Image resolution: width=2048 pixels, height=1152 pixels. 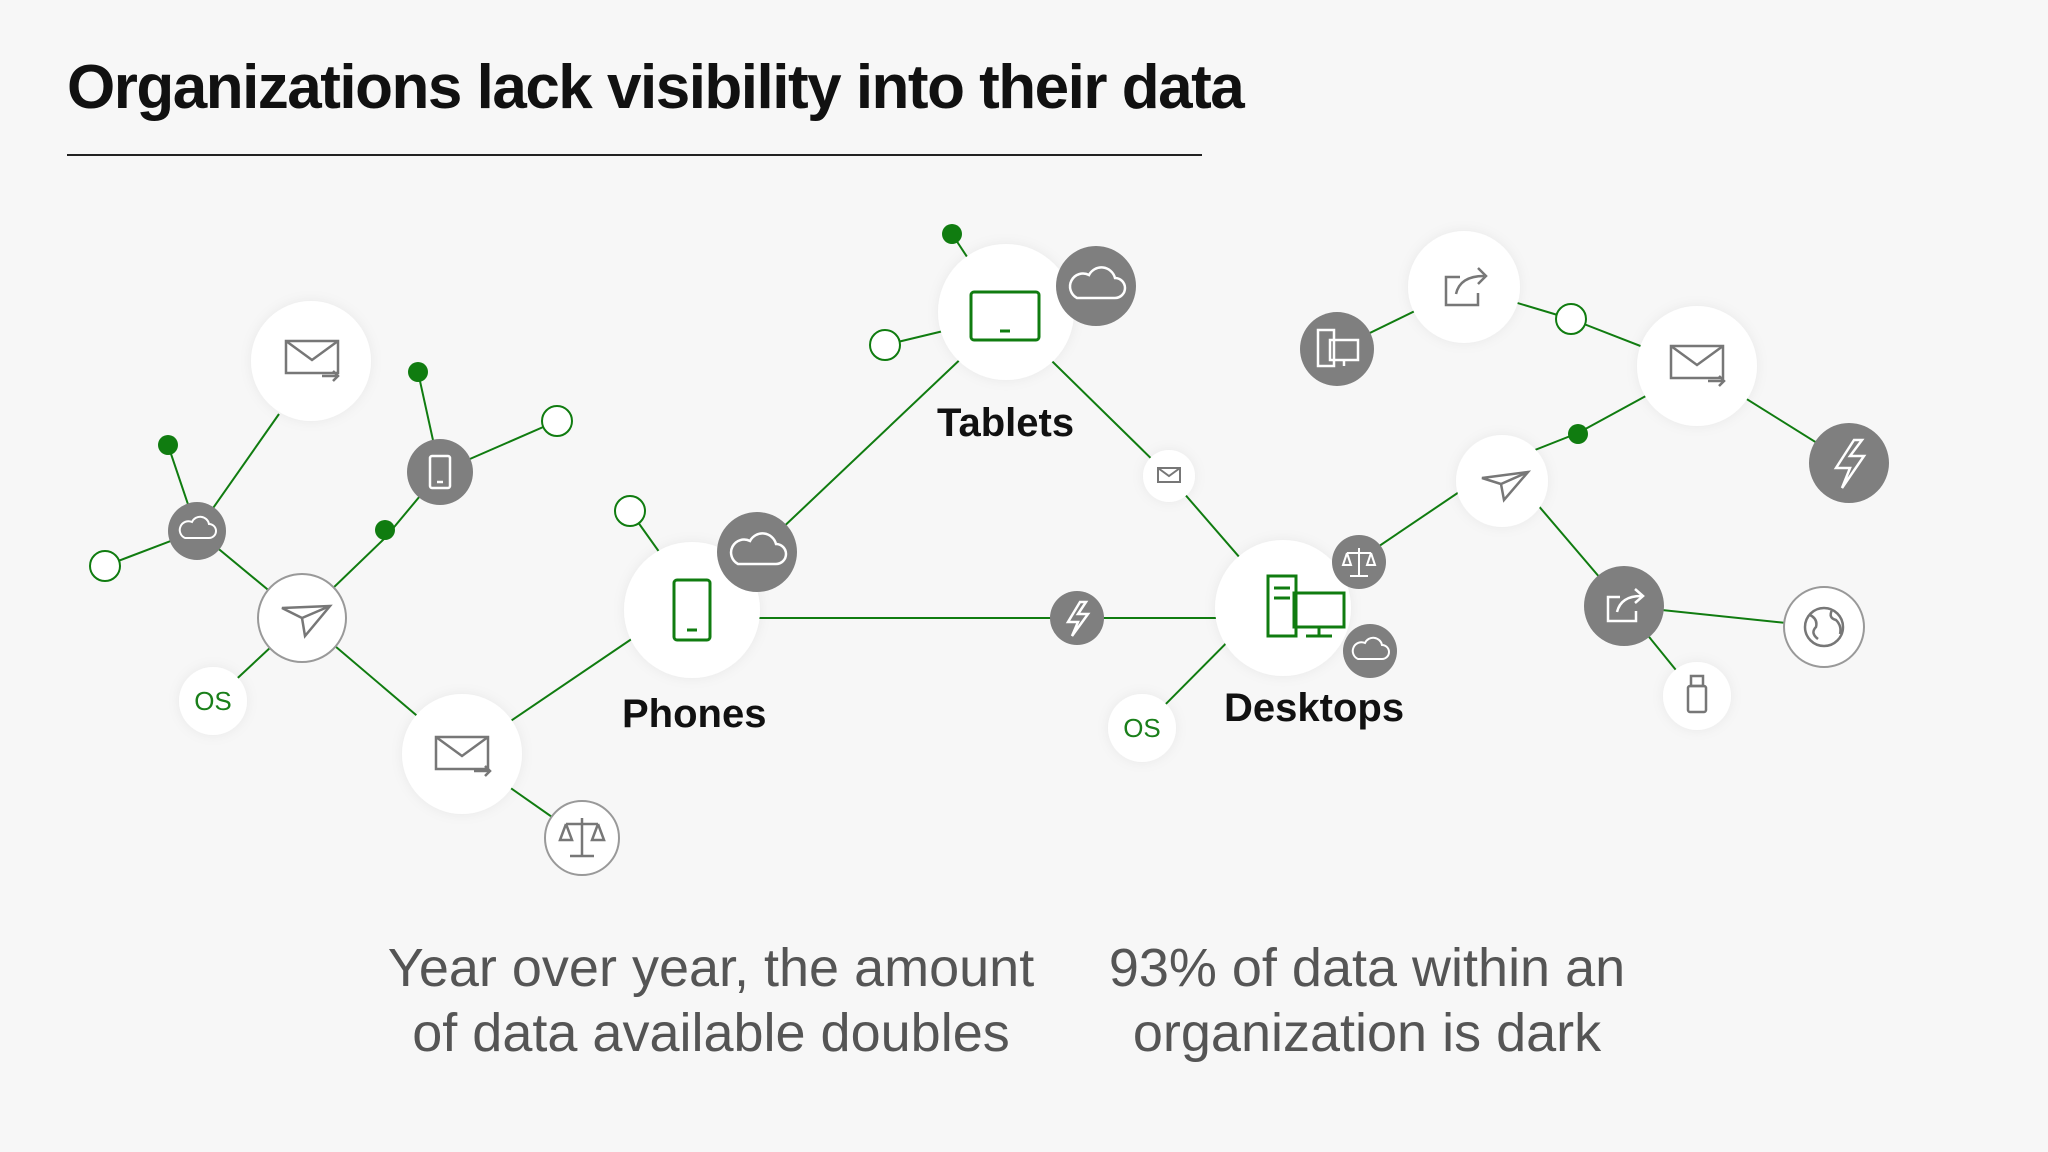 I want to click on globe-node, so click(x=1824, y=627).